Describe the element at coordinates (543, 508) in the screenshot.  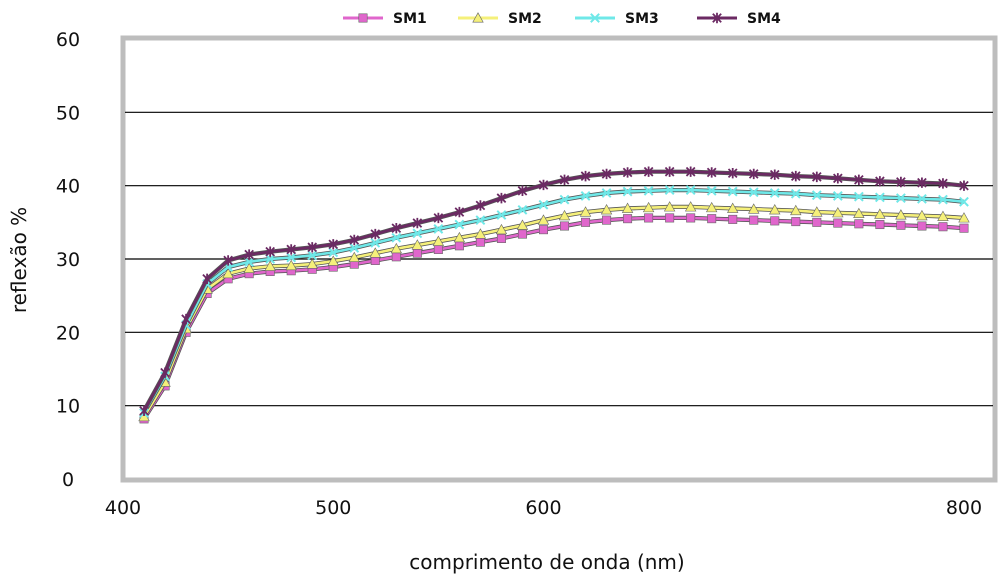
I see `x-axis-ticks: 400 500 600 800` at that location.